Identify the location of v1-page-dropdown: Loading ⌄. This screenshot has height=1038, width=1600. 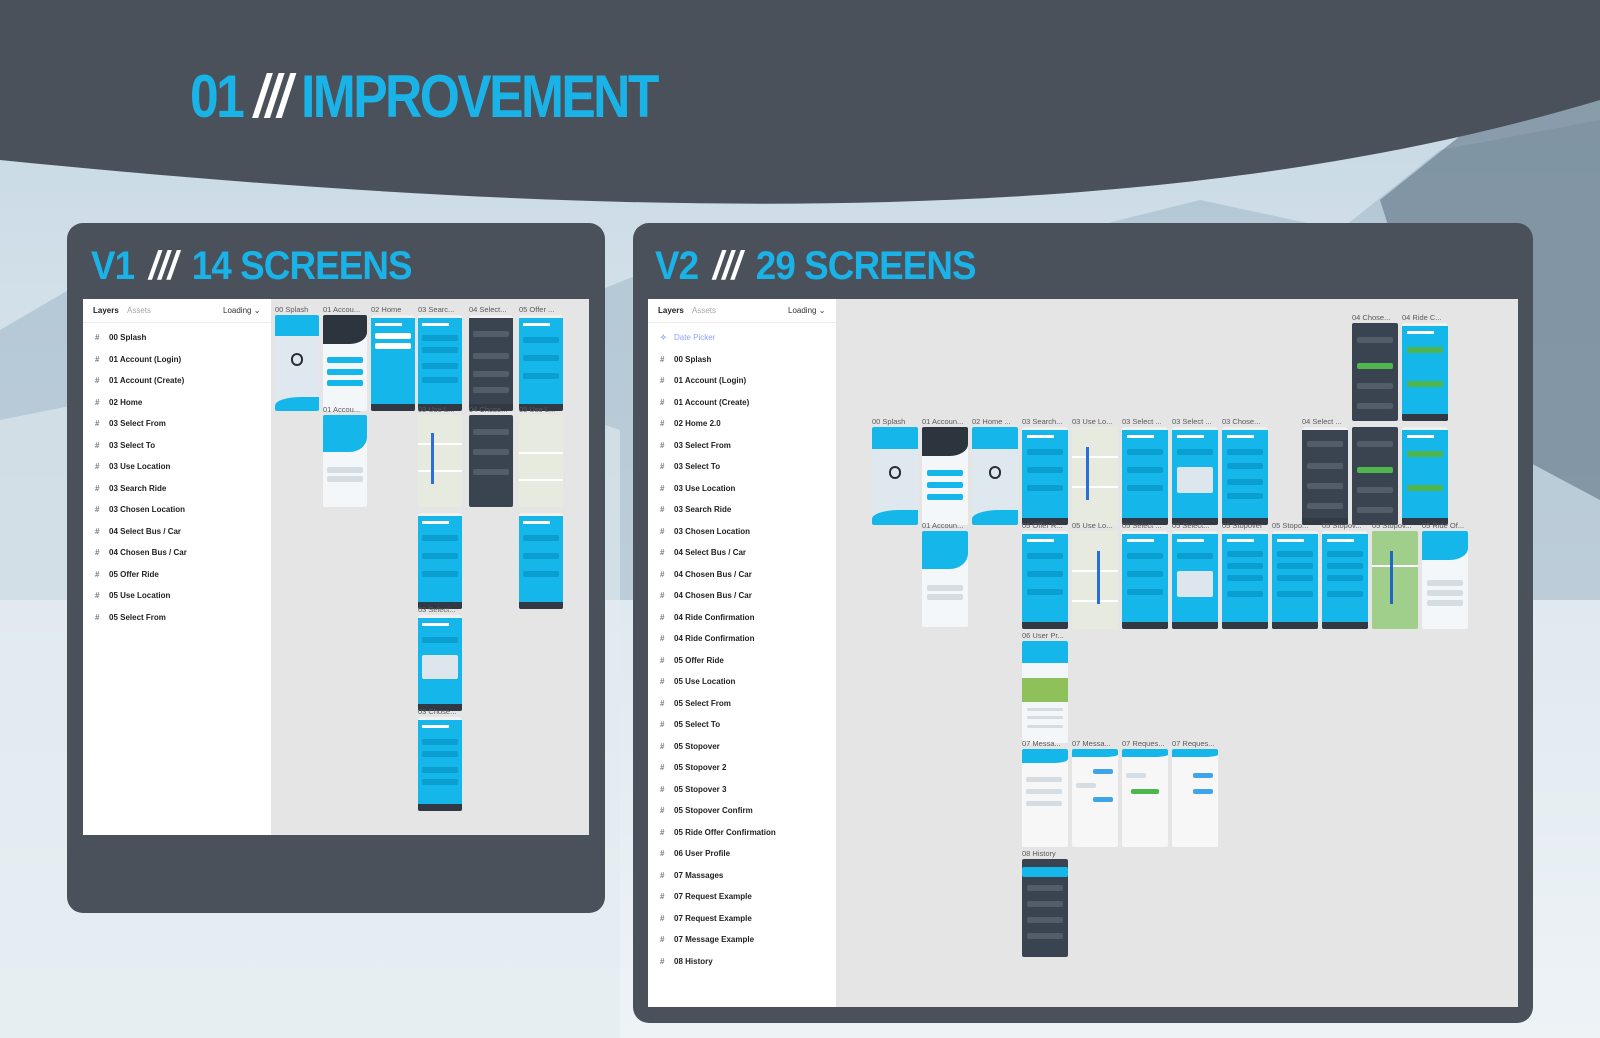
(242, 310).